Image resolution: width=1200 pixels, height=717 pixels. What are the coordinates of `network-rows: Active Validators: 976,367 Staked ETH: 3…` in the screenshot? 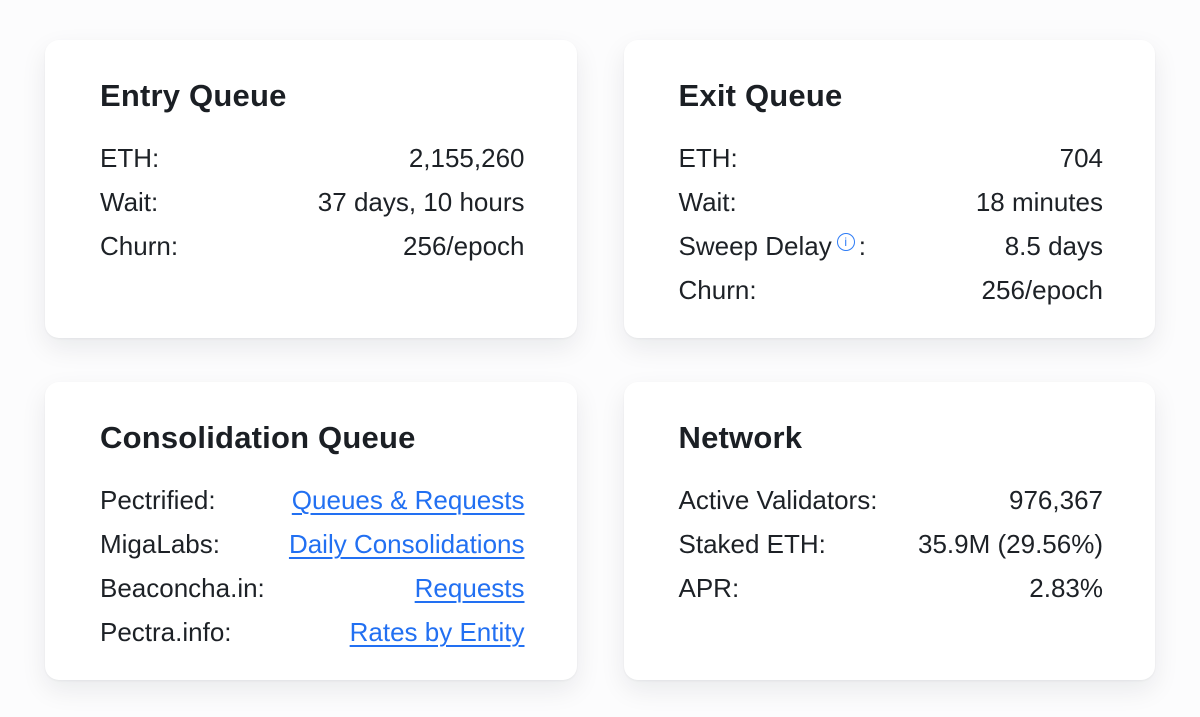 It's located at (891, 544).